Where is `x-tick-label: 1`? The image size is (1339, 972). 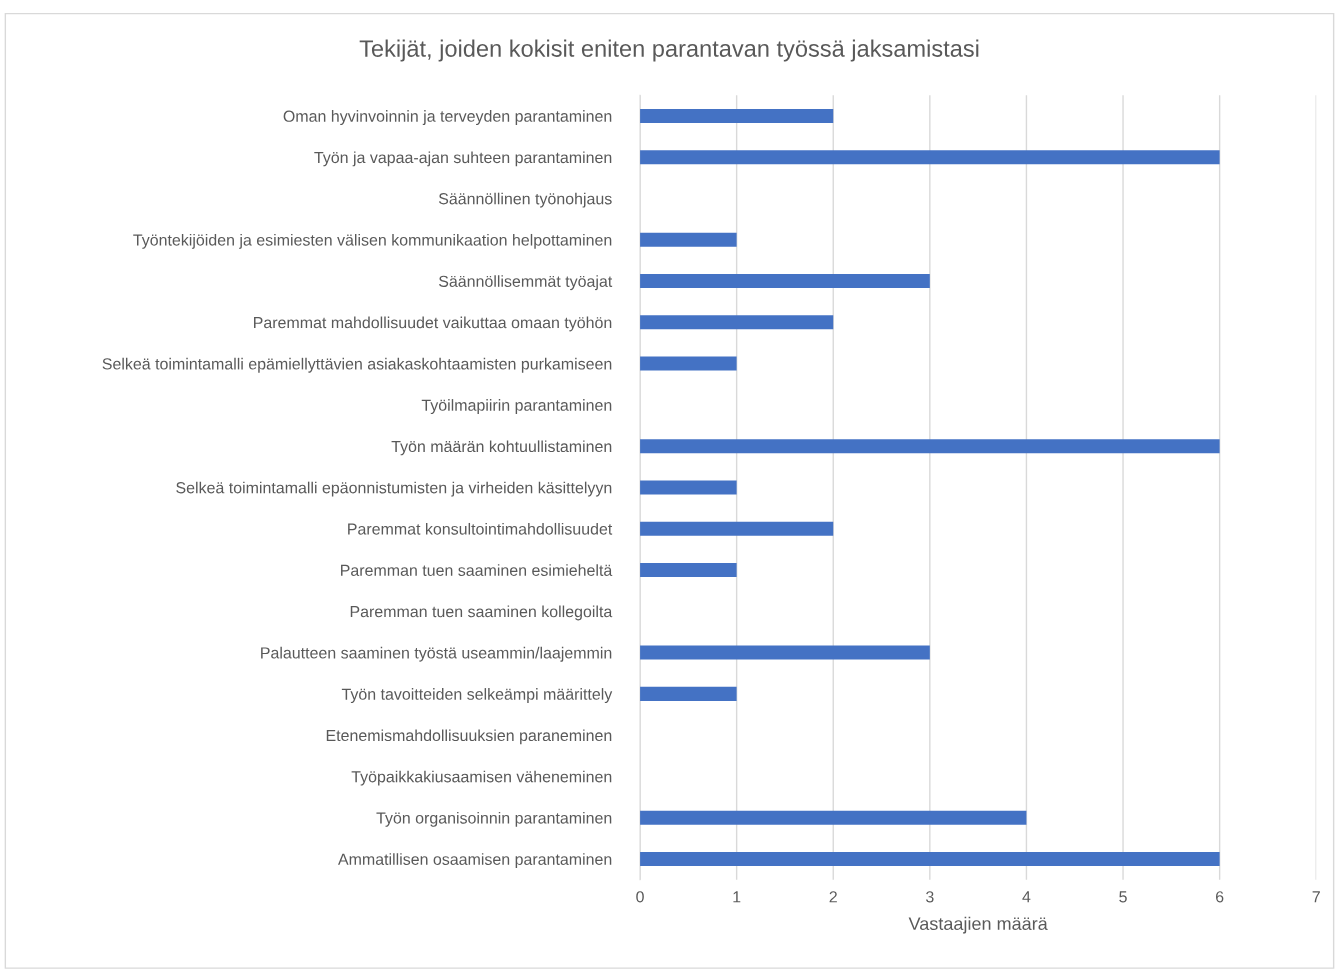 x-tick-label: 1 is located at coordinates (737, 897).